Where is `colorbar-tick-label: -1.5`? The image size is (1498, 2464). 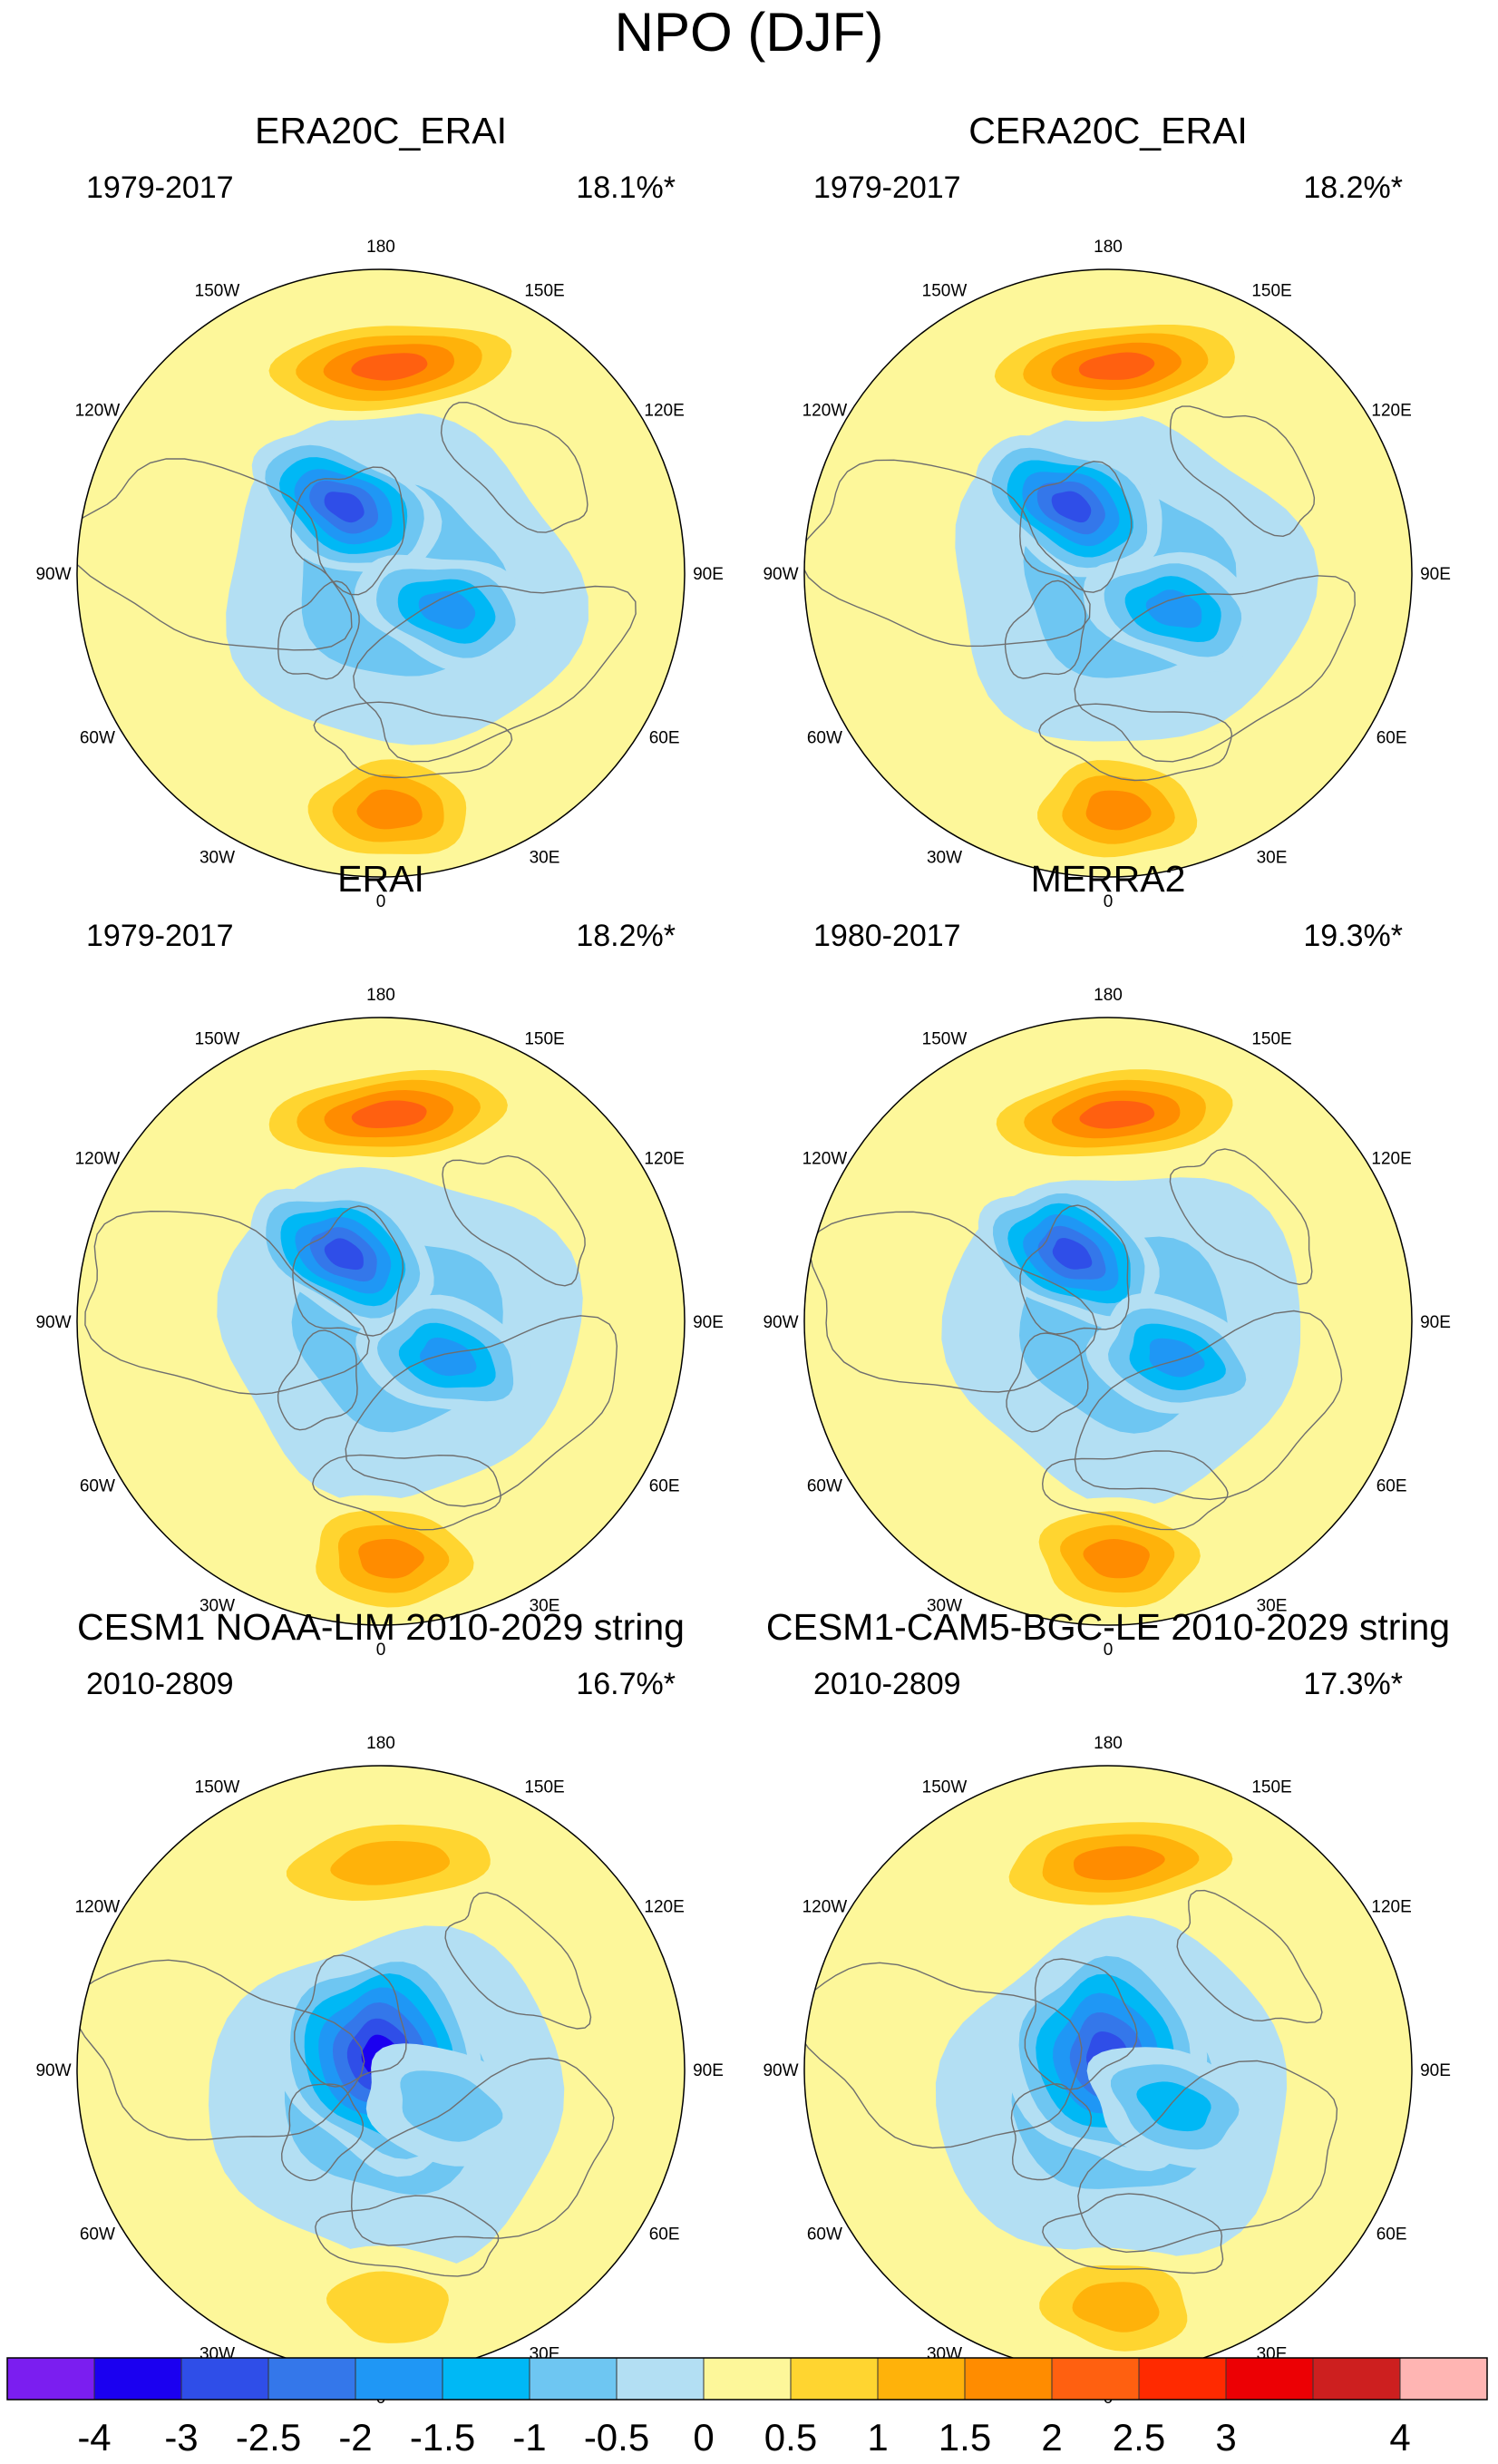
colorbar-tick-label: -1.5 is located at coordinates (442, 2437).